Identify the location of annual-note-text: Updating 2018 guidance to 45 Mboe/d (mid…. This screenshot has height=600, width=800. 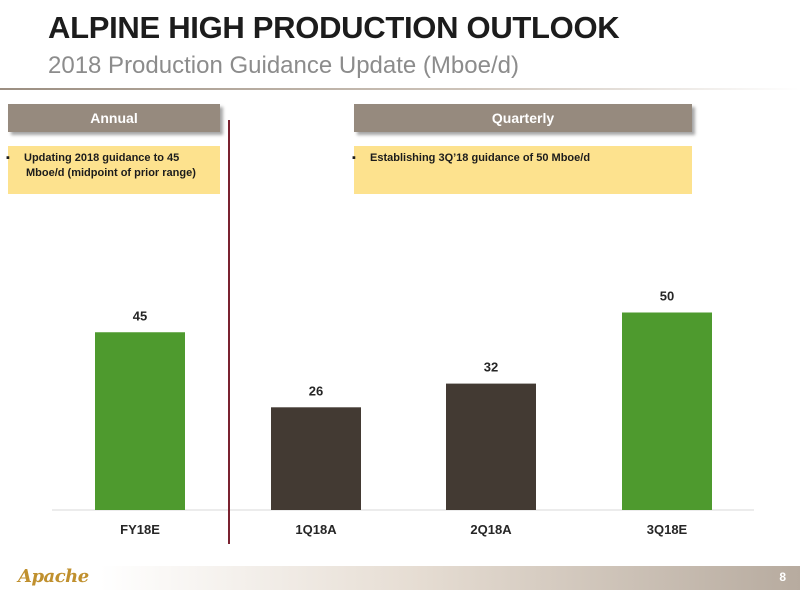
(110, 165).